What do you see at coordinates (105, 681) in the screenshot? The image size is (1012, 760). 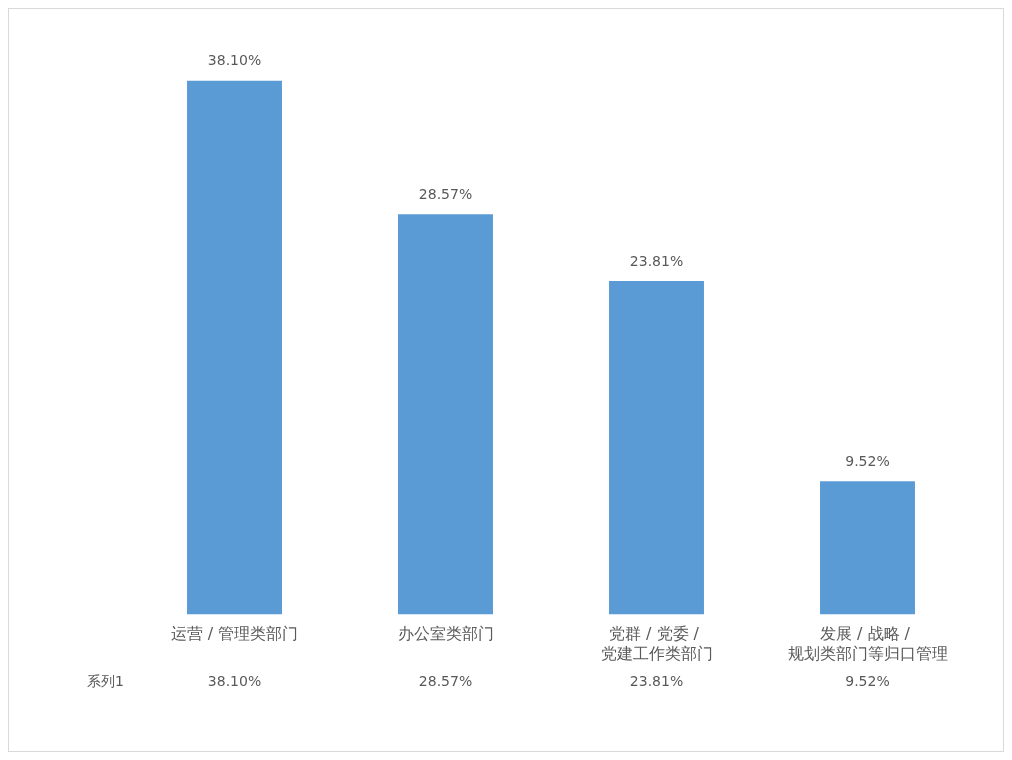 I see `text: 系列1` at bounding box center [105, 681].